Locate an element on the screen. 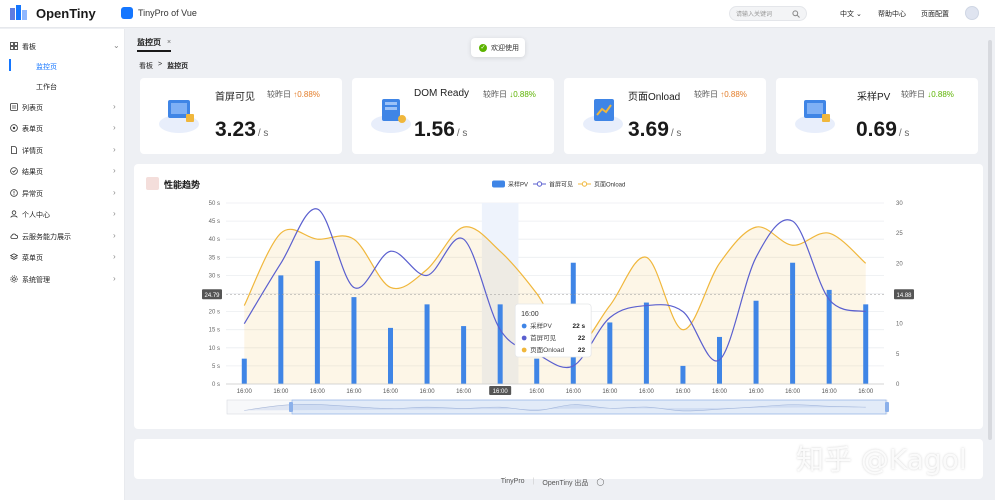  success-check-icon: ✓ is located at coordinates (483, 47).